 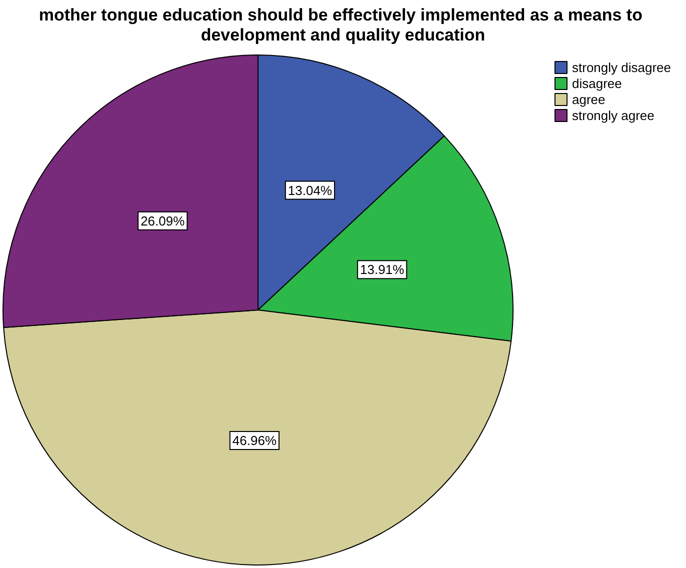 What do you see at coordinates (621, 67) in the screenshot?
I see `legend-label: strongly disagree` at bounding box center [621, 67].